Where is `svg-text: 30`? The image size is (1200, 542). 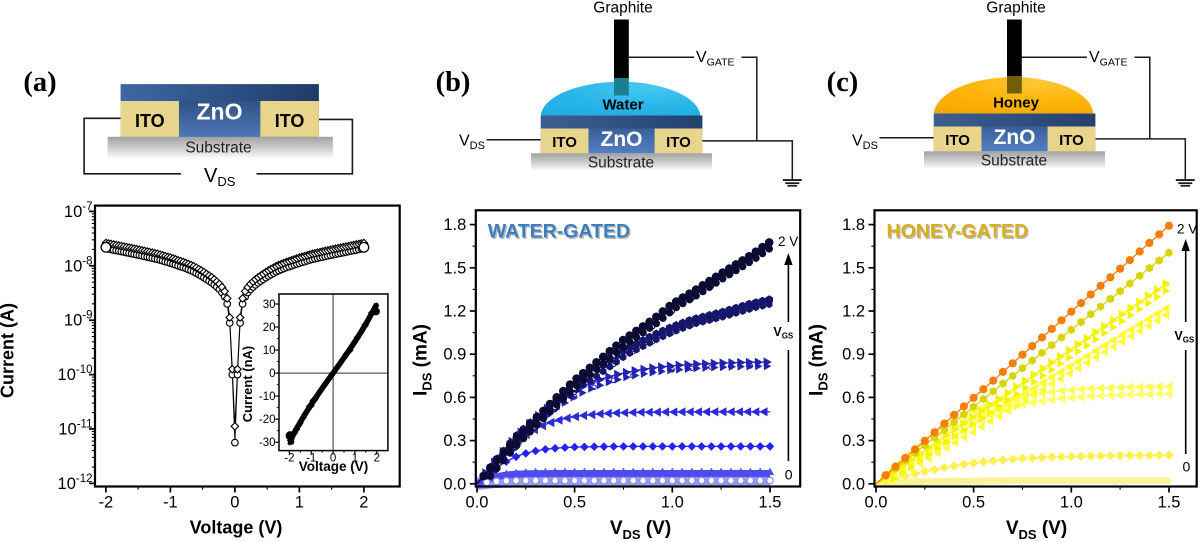 svg-text: 30 is located at coordinates (269, 305).